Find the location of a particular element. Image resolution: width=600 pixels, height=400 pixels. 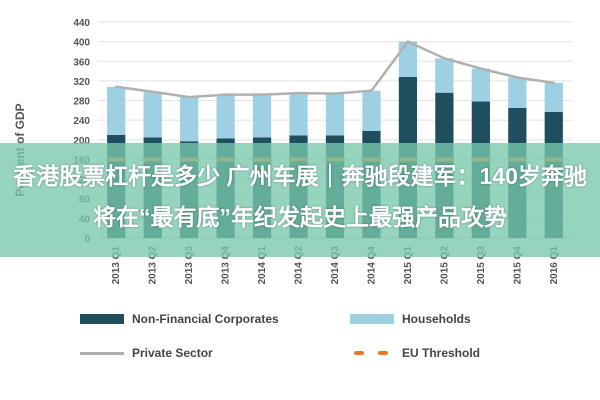

legend-item-threshold: EU Threshold is located at coordinates (415, 353).